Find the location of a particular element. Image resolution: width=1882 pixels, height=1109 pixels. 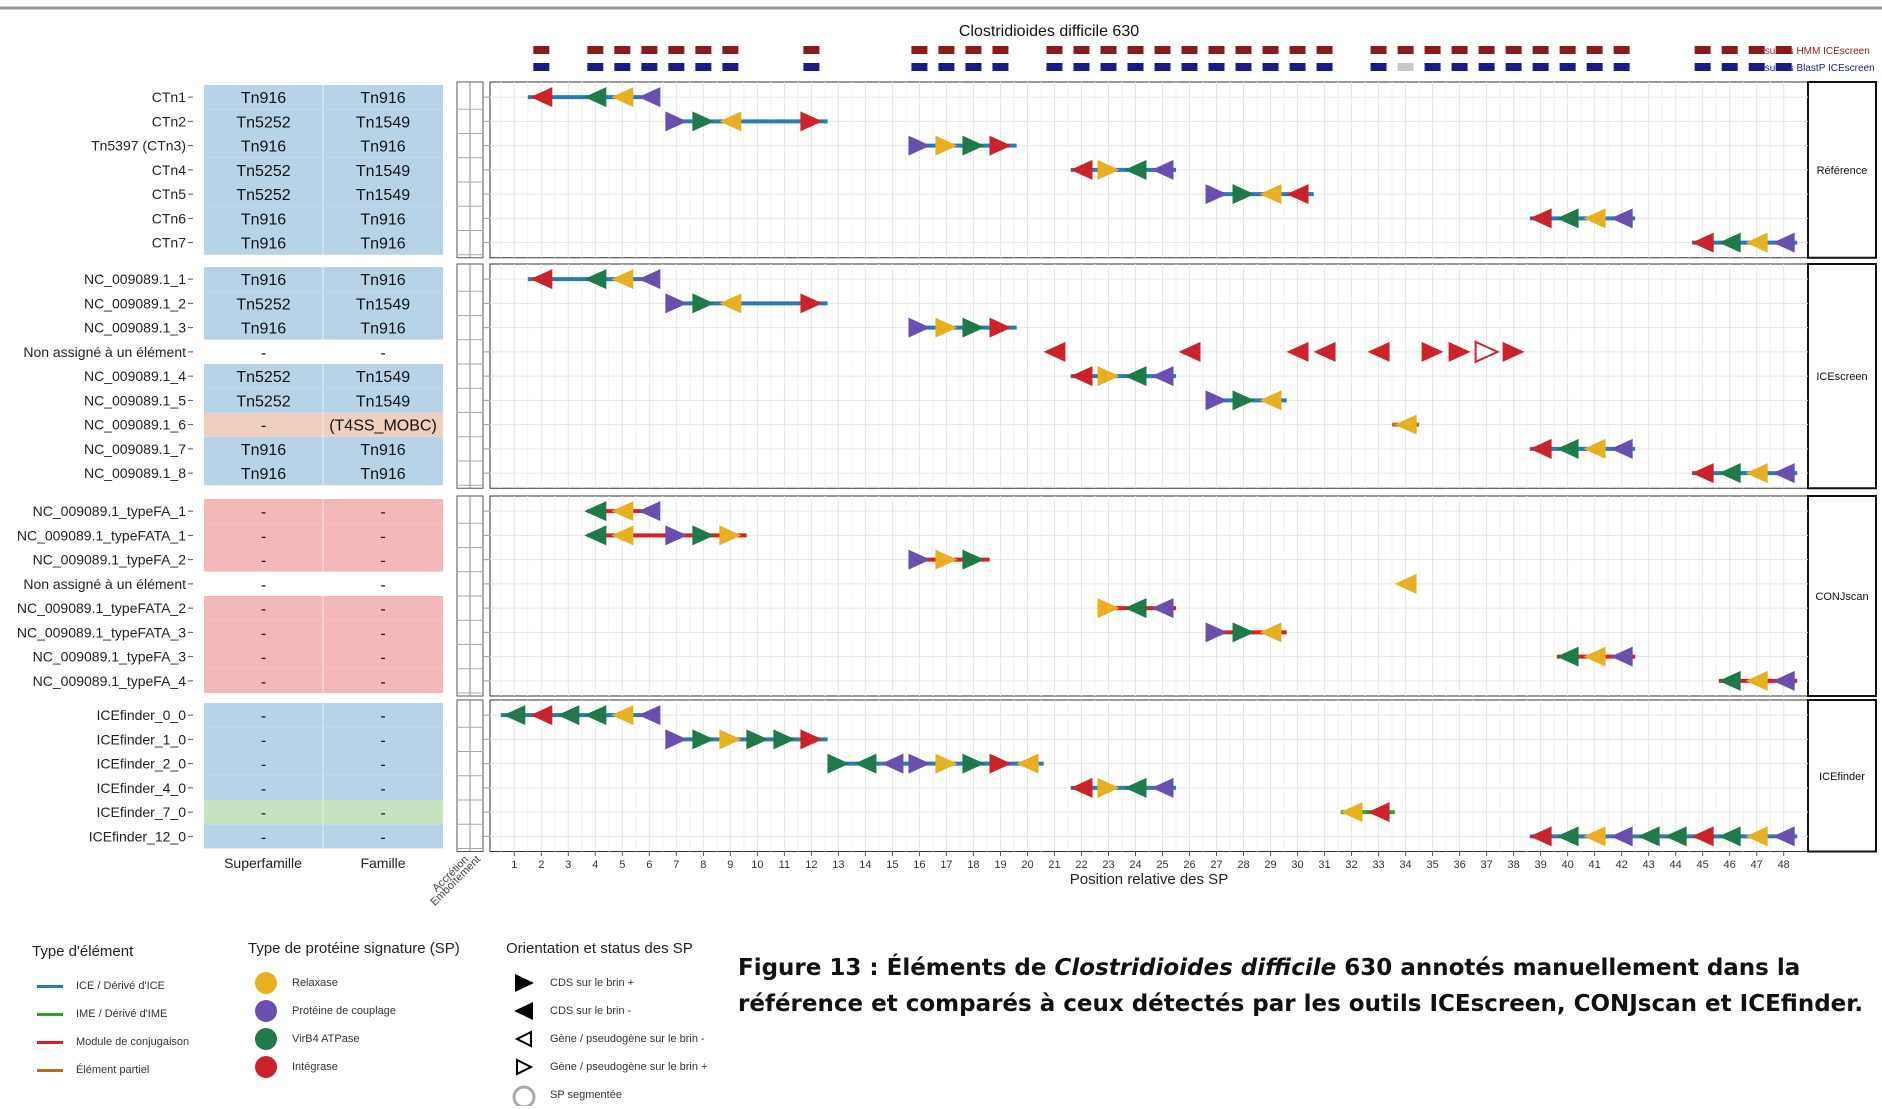

legend-item: Élément partiel is located at coordinates (142, 1070).